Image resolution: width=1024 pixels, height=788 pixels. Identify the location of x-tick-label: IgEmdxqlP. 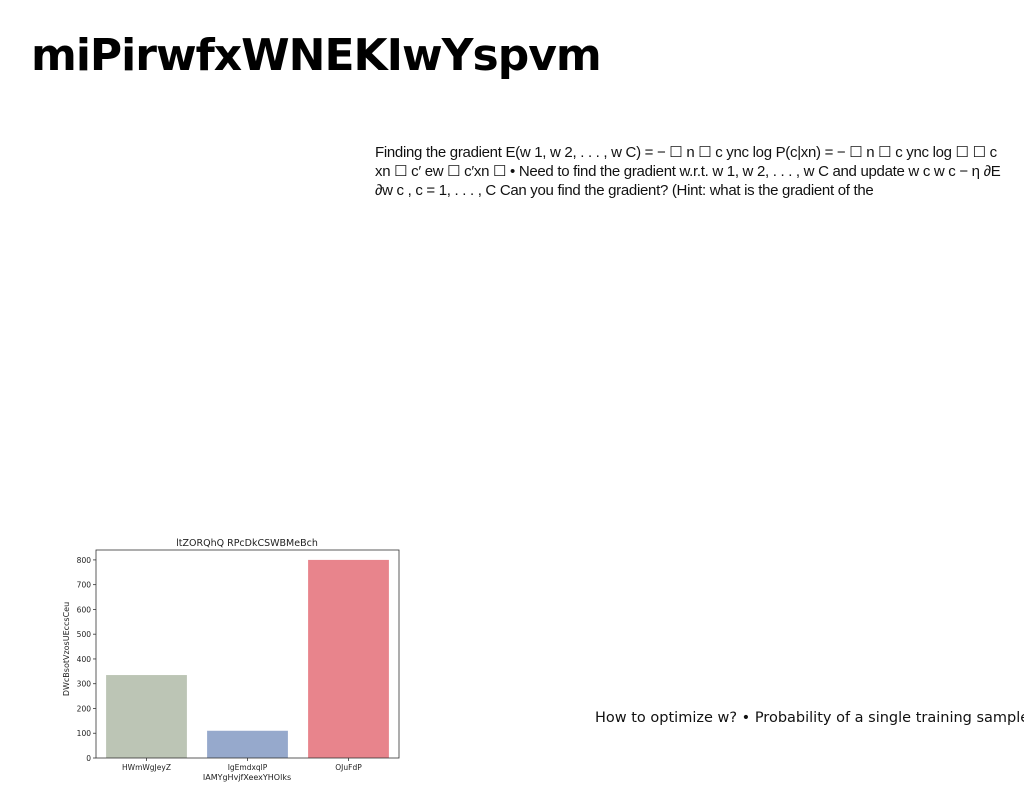
(248, 767).